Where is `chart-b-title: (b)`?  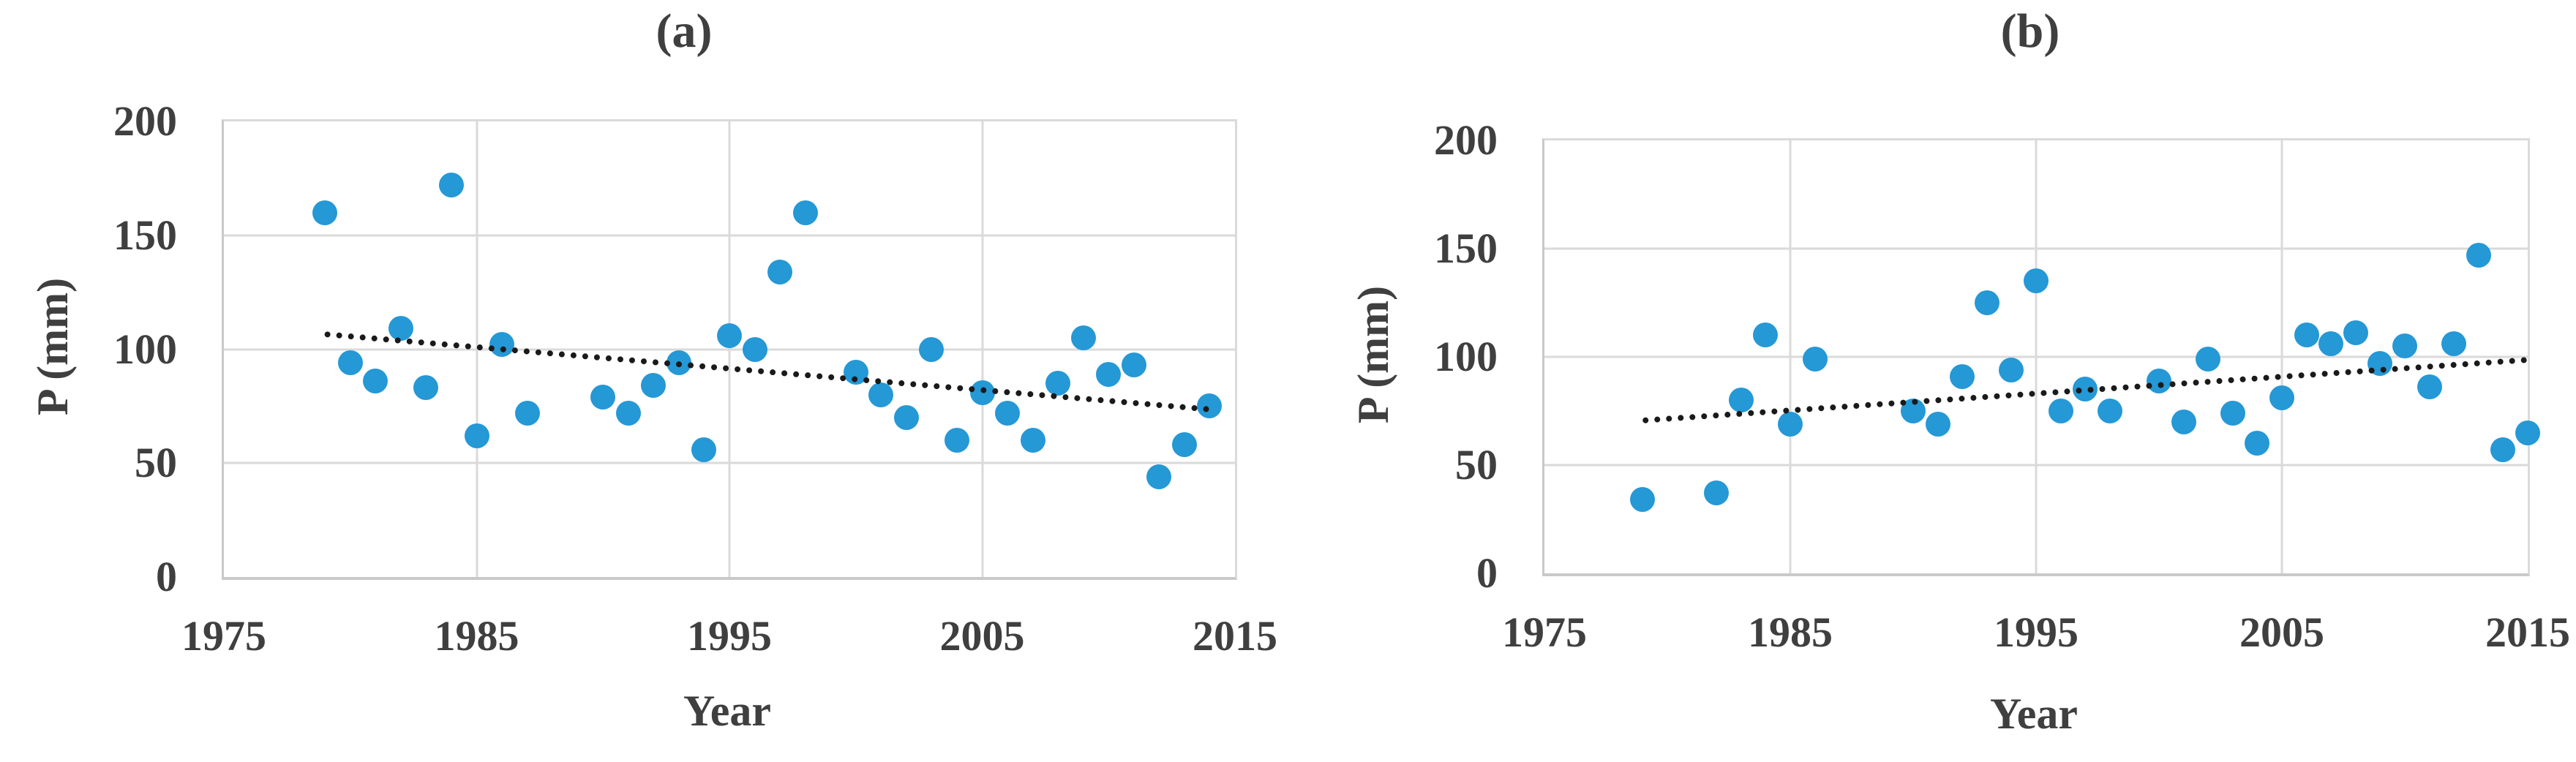
chart-b-title: (b) is located at coordinates (2030, 31).